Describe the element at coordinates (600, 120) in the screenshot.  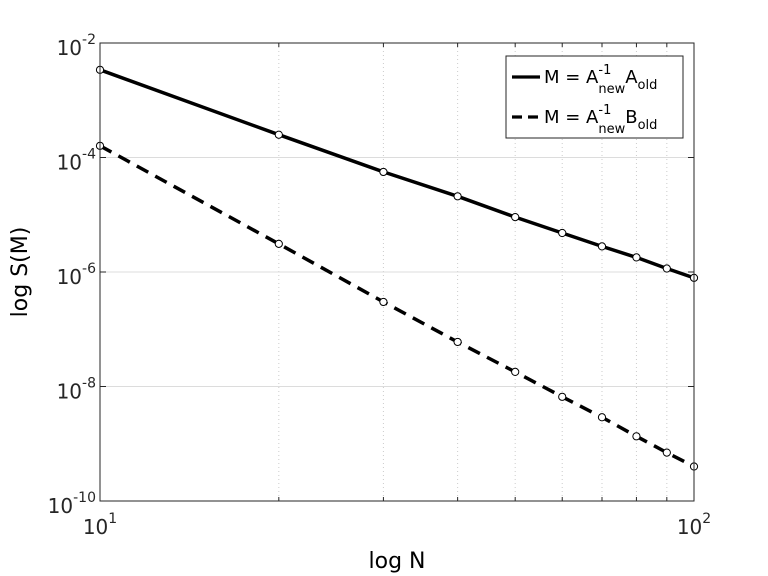
I see `legend-entry-2: M = A-1 newBold` at that location.